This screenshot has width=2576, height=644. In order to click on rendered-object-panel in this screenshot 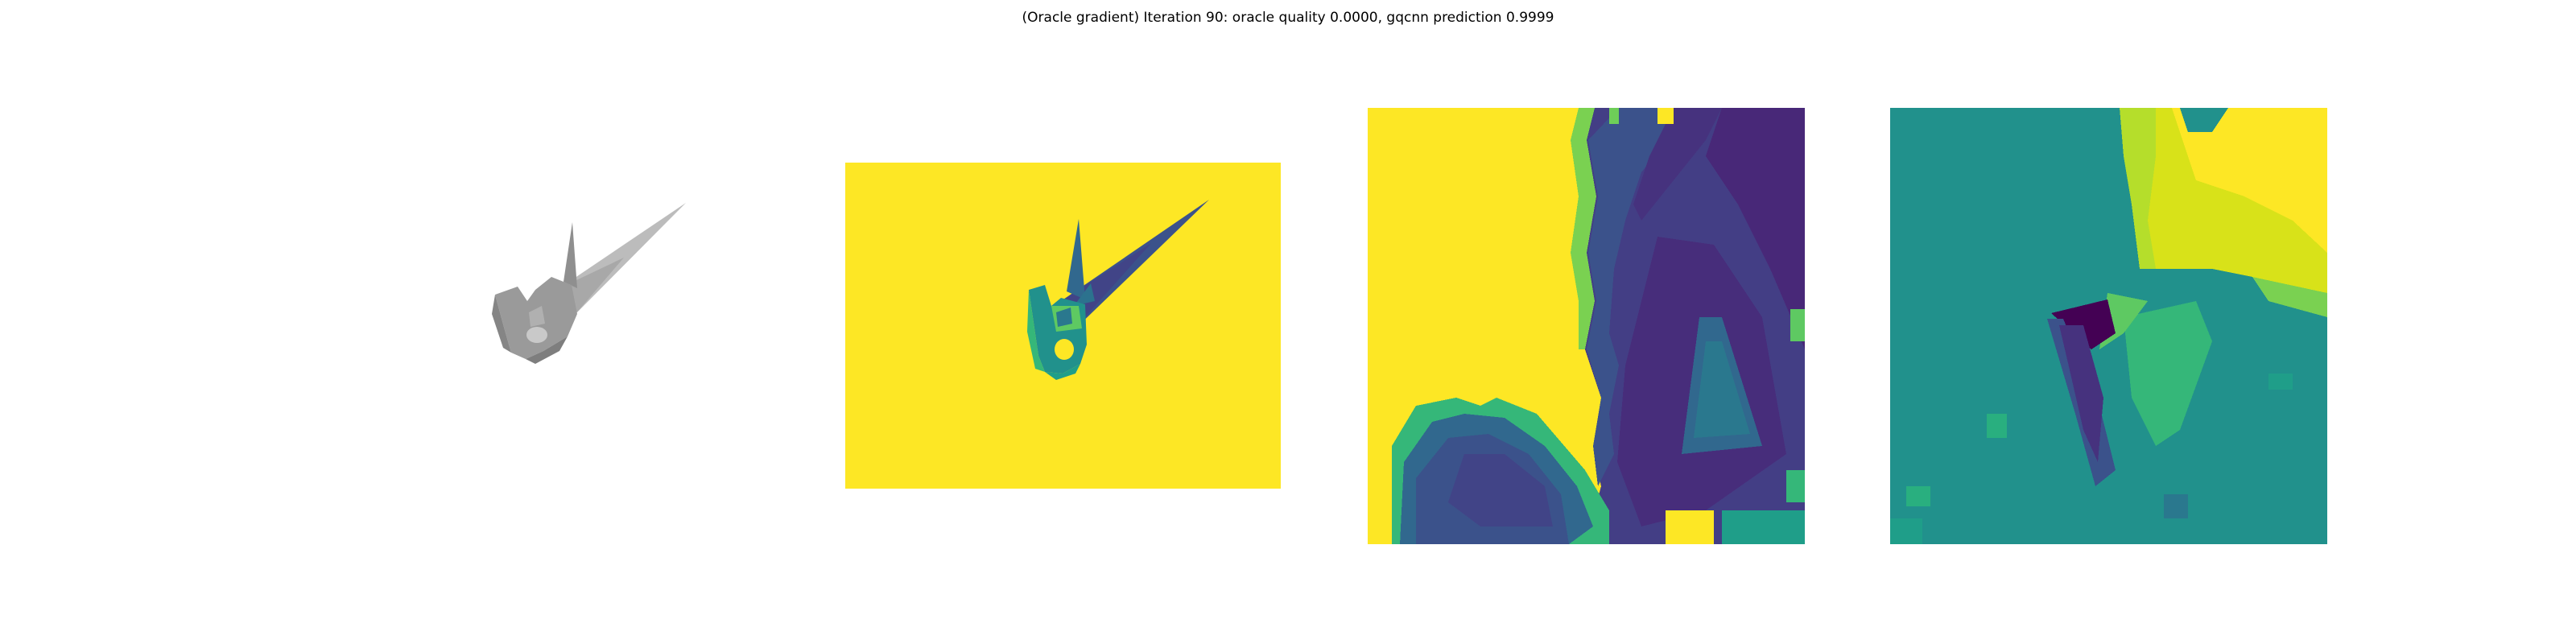, I will do `click(588, 289)`.